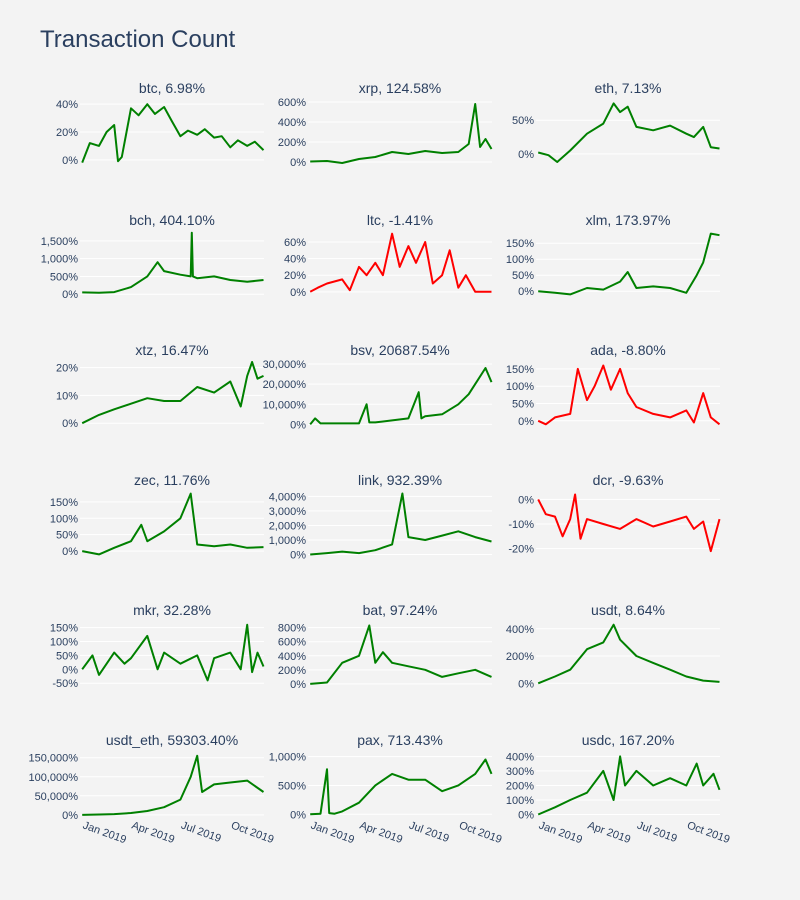  I want to click on y-tick-label: 1,500%, so click(60, 242).